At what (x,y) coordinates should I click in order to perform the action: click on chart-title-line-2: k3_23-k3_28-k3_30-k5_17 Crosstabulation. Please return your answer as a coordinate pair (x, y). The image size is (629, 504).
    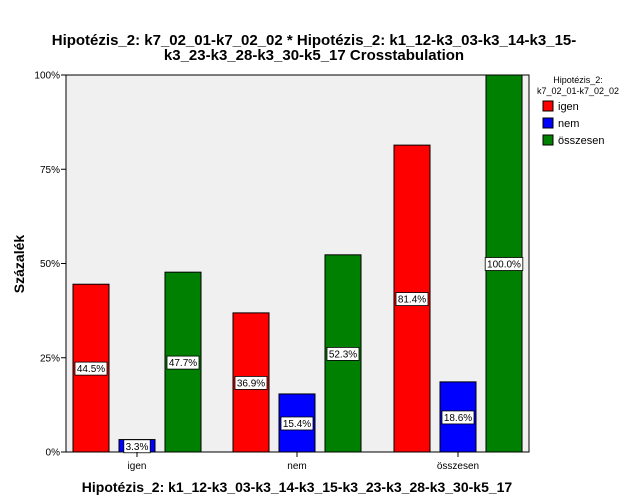
    Looking at the image, I should click on (314, 55).